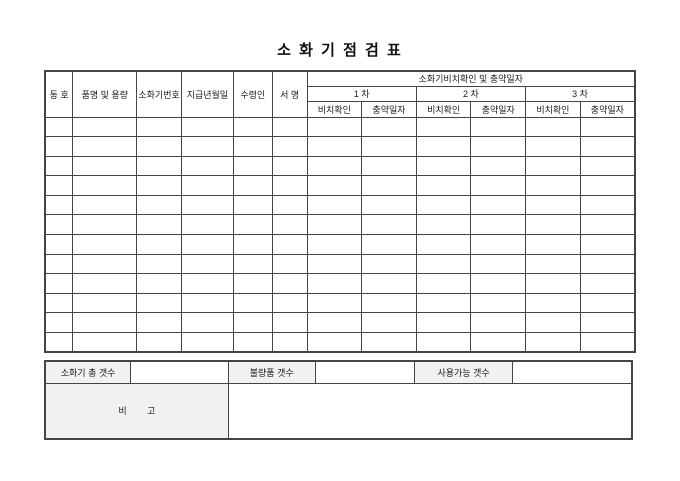  What do you see at coordinates (179, 372) in the screenshot?
I see `total-count-field` at bounding box center [179, 372].